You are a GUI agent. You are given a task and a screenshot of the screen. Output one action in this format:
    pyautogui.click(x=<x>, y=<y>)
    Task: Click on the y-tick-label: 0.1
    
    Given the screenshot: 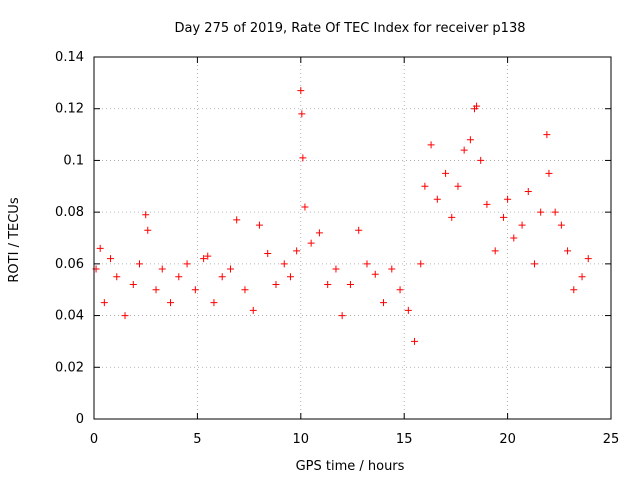 What is the action you would take?
    pyautogui.click(x=73, y=160)
    